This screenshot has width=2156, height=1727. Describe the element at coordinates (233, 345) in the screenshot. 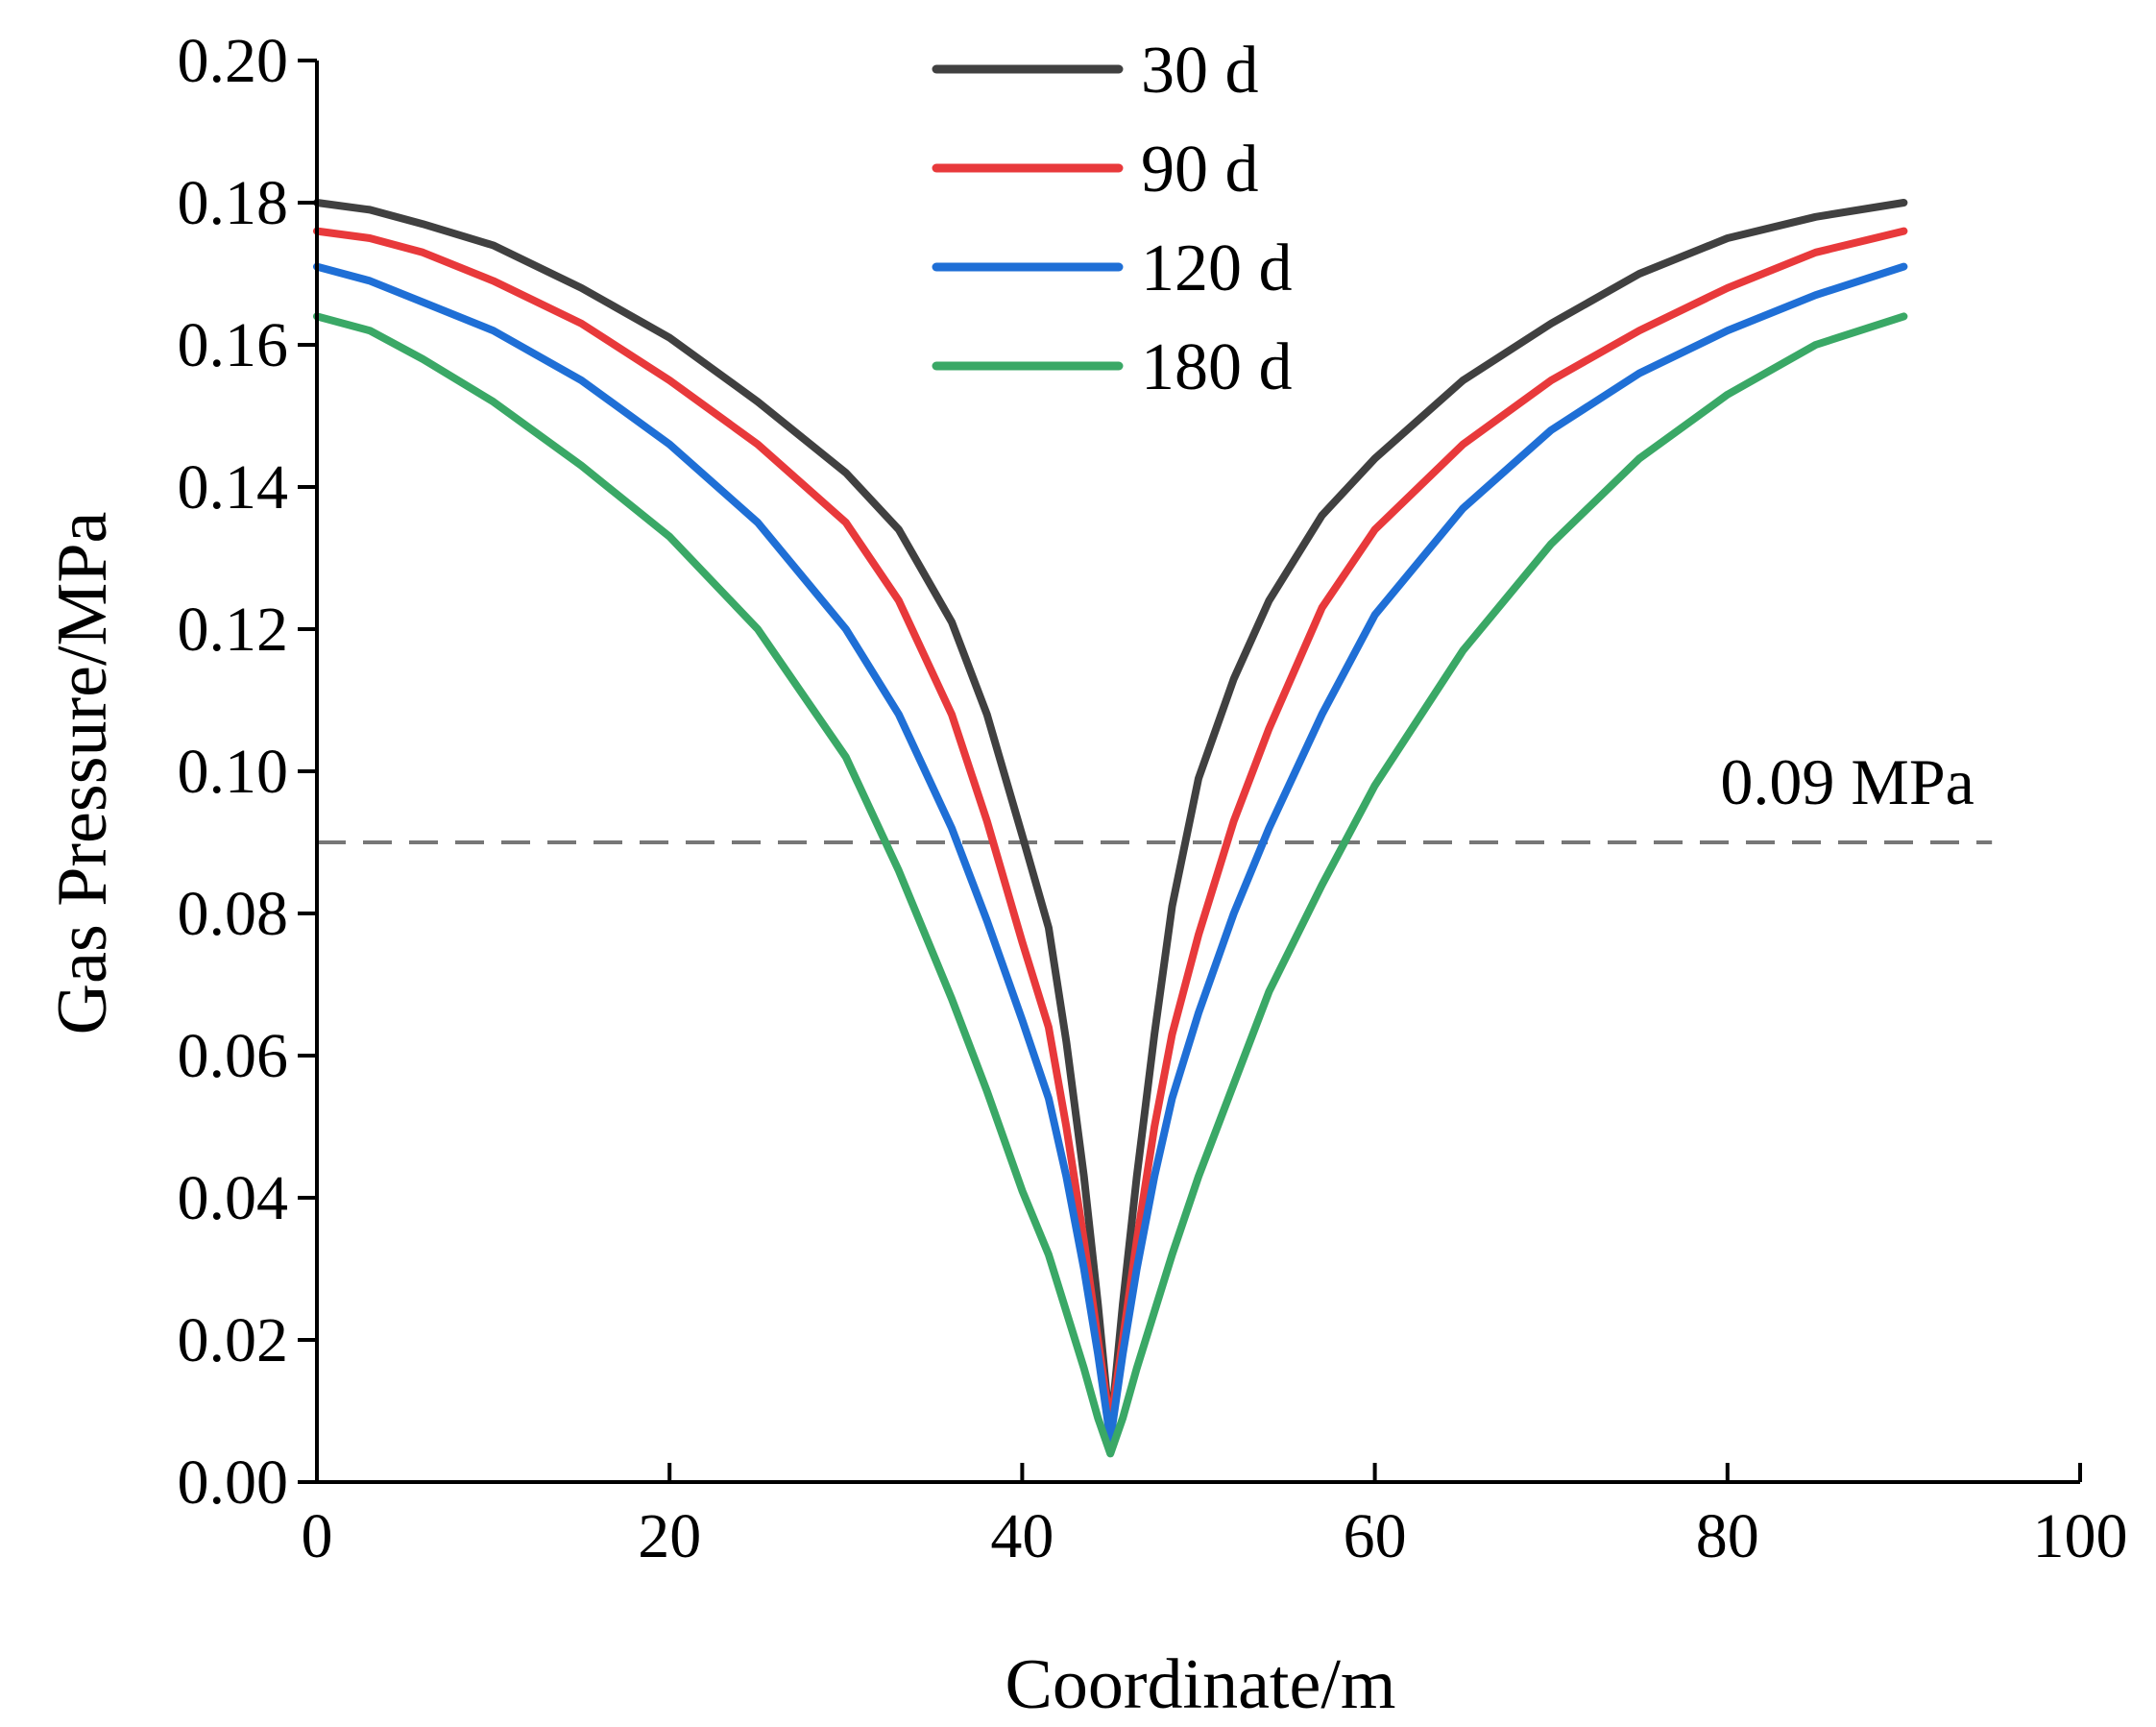

I see `y-tick-label: 0.16` at that location.